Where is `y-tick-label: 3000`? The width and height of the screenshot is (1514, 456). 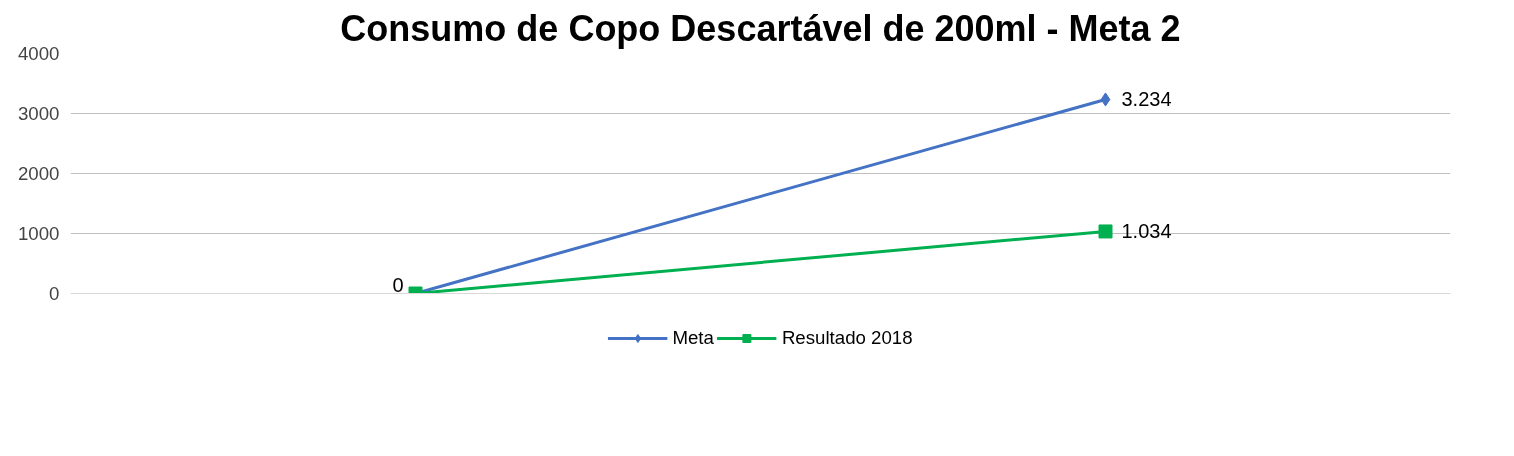 y-tick-label: 3000 is located at coordinates (39, 113).